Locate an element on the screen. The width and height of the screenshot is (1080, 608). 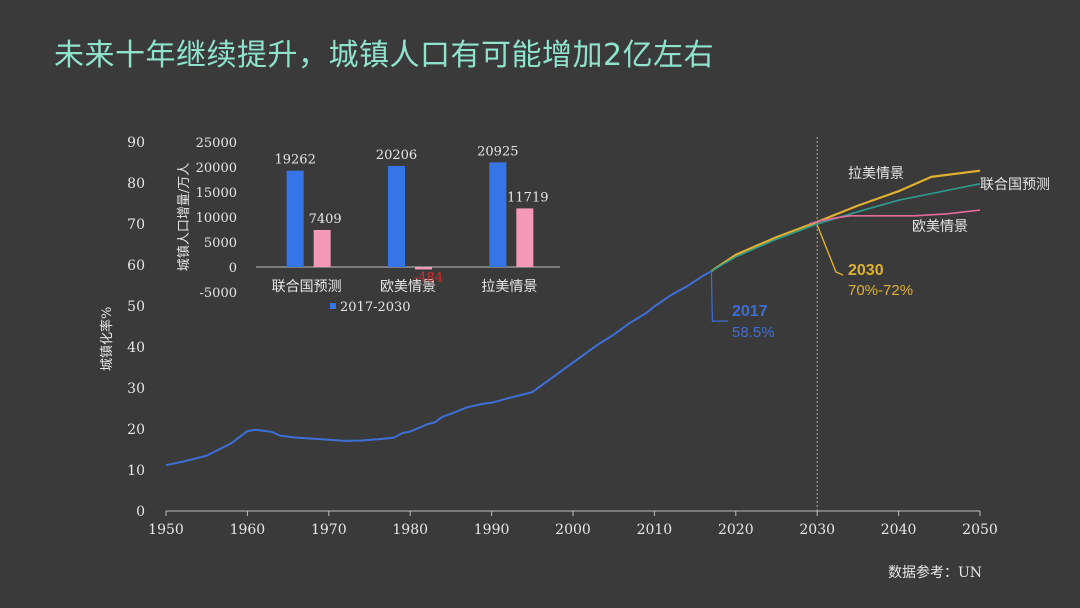
inset-y-tick-label: 25000 is located at coordinates (216, 143).